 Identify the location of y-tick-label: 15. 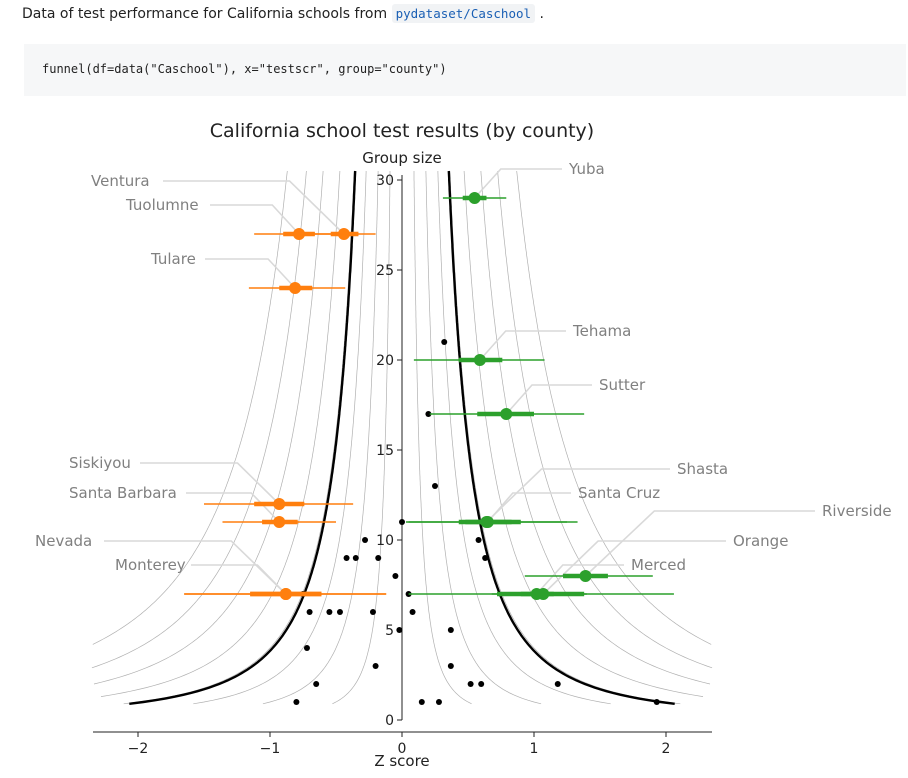
(385, 451).